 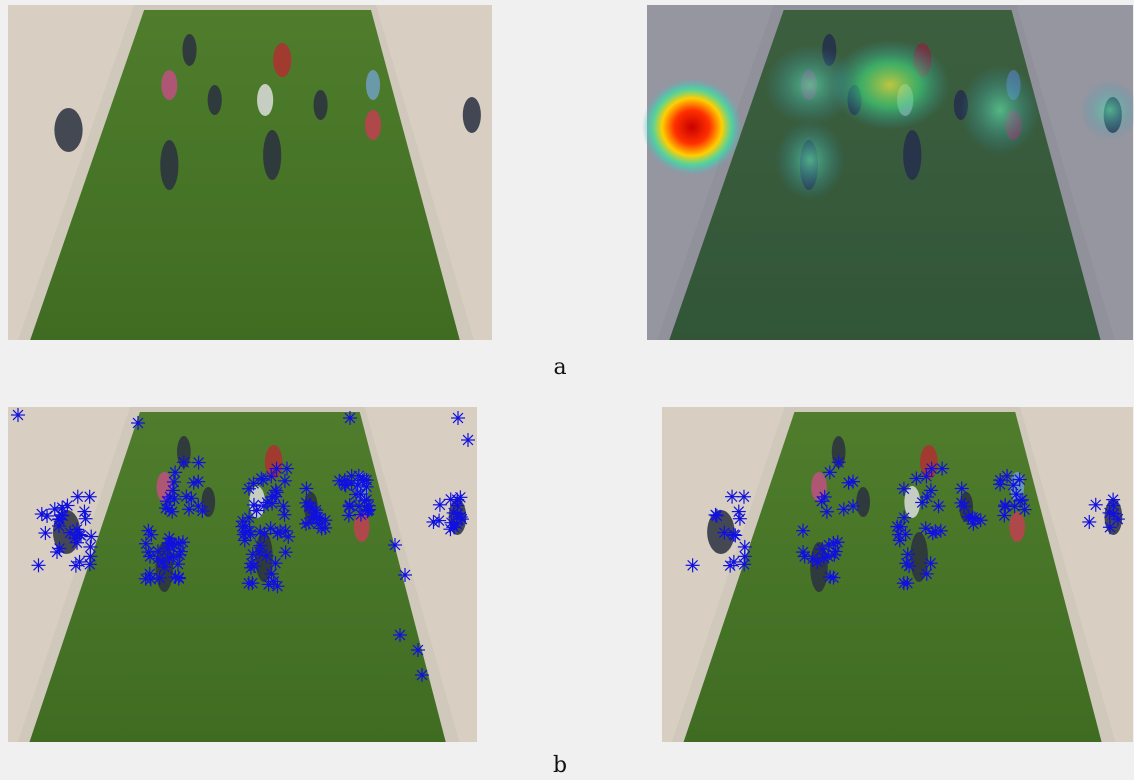 What do you see at coordinates (560, 765) in the screenshot?
I see `panel-label: b` at bounding box center [560, 765].